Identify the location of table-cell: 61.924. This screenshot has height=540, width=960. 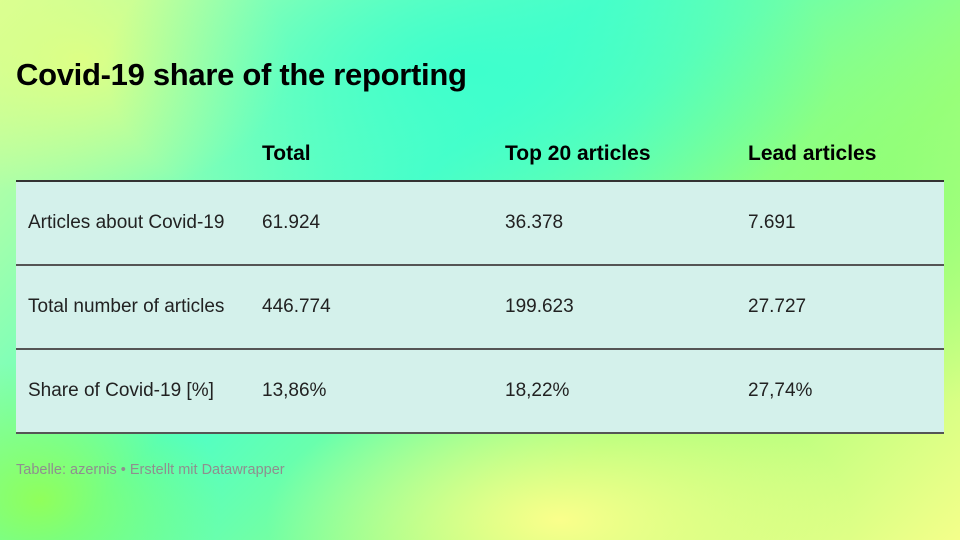
(291, 222).